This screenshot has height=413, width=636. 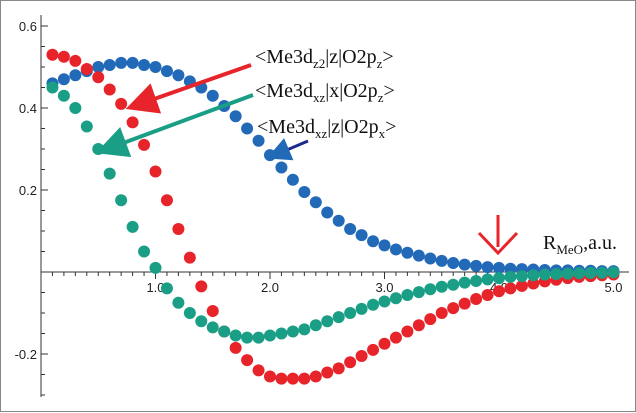 What do you see at coordinates (319, 97) in the screenshot?
I see `label-subscript: xz` at bounding box center [319, 97].